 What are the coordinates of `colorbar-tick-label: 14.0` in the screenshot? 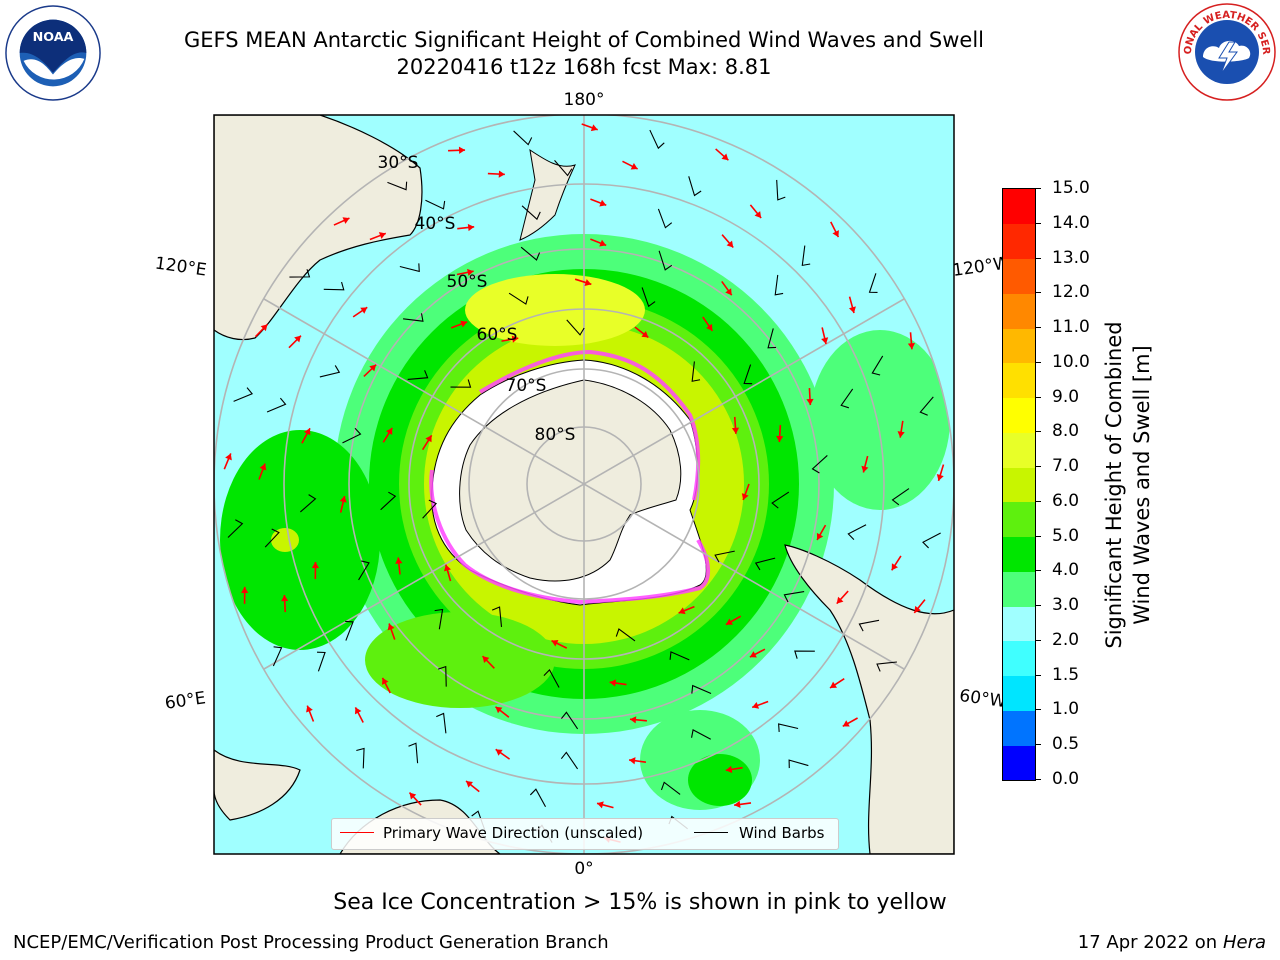 It's located at (1071, 222).